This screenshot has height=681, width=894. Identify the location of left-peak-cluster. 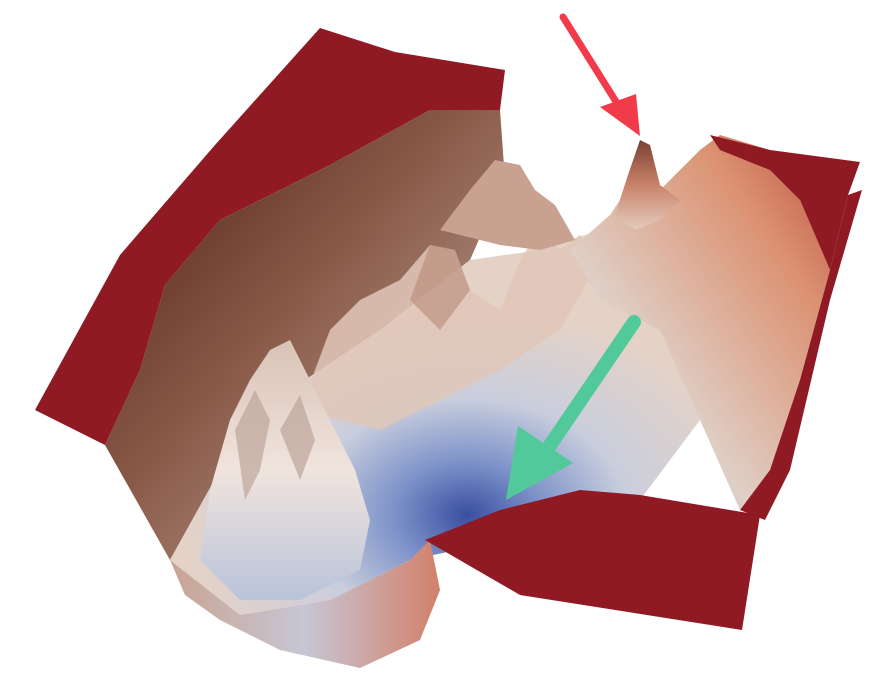
(285, 470).